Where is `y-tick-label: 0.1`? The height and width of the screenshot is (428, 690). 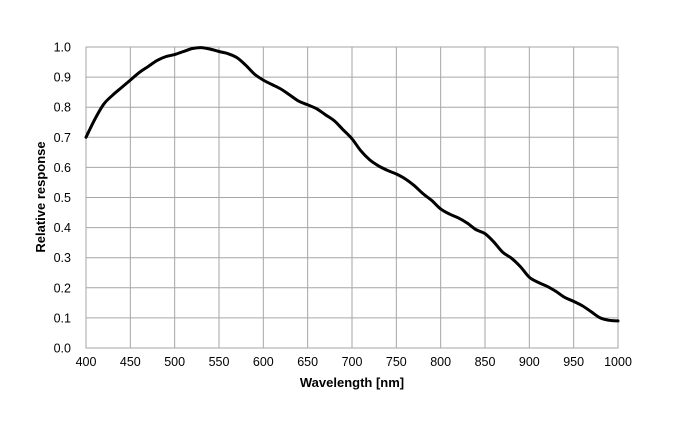 y-tick-label: 0.1 is located at coordinates (62, 318).